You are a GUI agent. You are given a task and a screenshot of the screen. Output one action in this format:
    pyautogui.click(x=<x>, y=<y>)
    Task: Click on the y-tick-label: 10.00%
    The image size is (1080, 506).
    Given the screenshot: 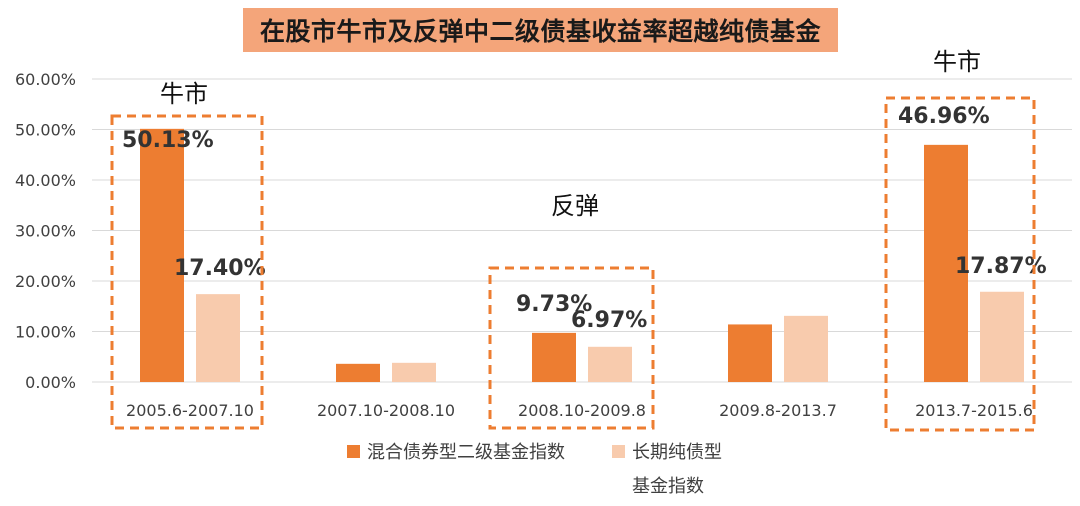 What is the action you would take?
    pyautogui.click(x=45, y=332)
    